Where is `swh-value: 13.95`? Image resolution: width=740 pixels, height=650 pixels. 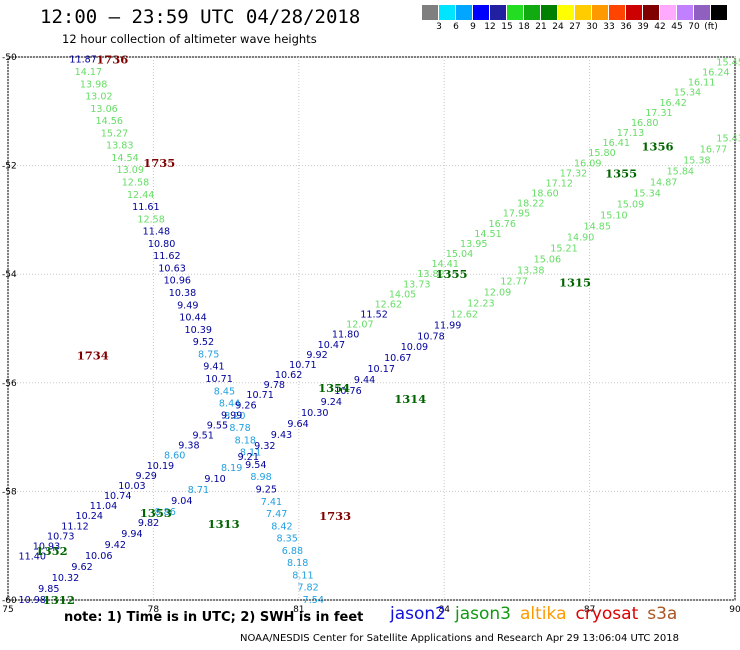
swh-value: 13.95 is located at coordinates (473, 244).